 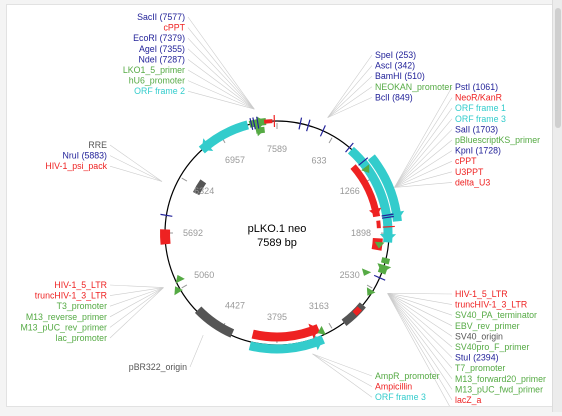 I want to click on feature-label: M13_reverse_primer, so click(x=66, y=317).